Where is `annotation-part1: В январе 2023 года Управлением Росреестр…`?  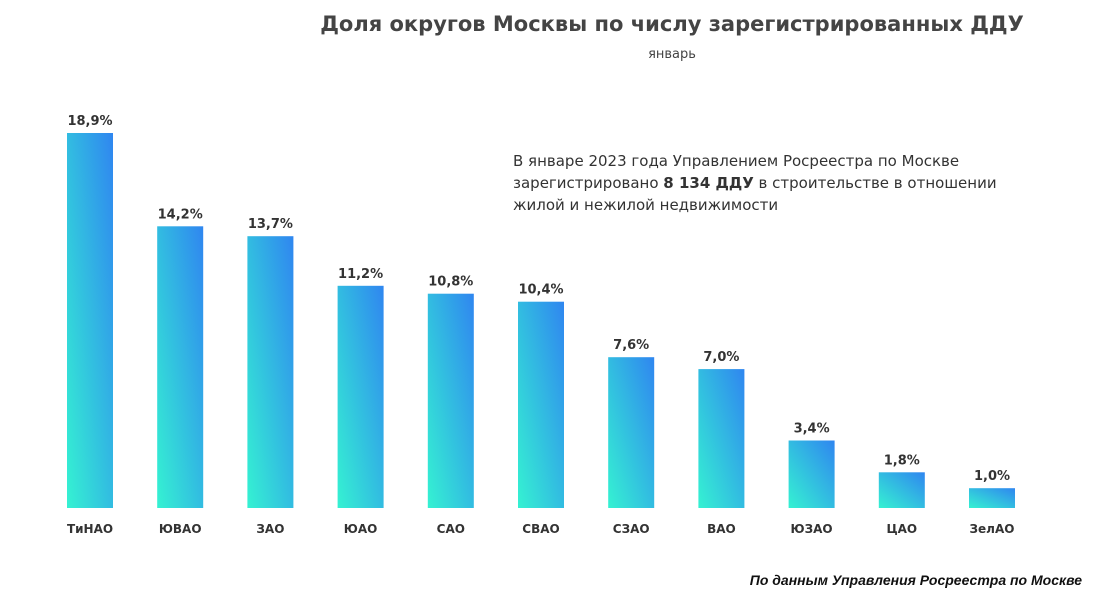 annotation-part1: В январе 2023 года Управлением Росреестр… is located at coordinates (736, 172).